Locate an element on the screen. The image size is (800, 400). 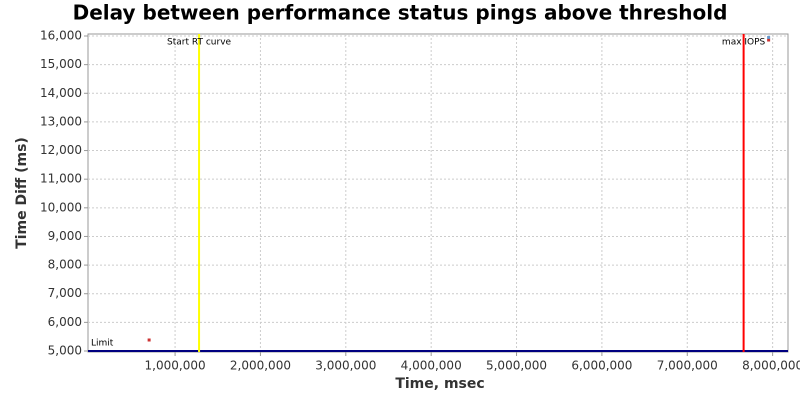
y-tick-label: 14,000 is located at coordinates (61, 93).